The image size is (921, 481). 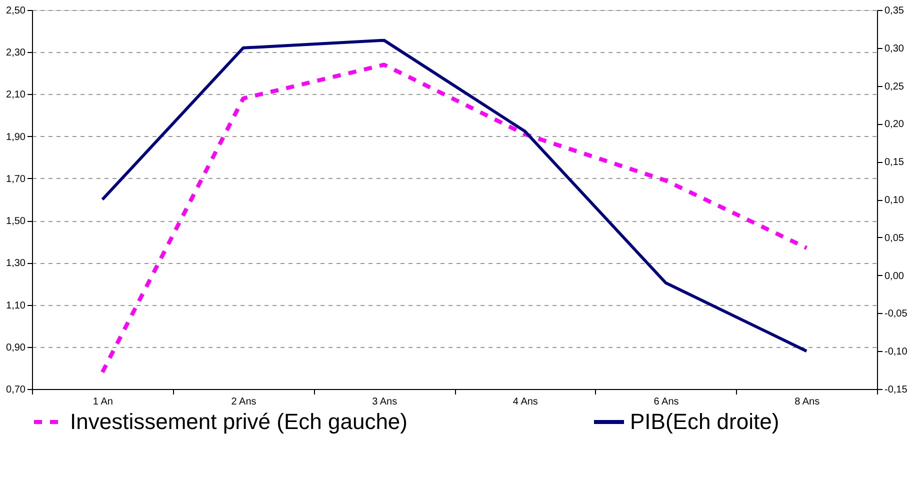 I want to click on y-tick-label: 2,30, so click(x=16, y=53).